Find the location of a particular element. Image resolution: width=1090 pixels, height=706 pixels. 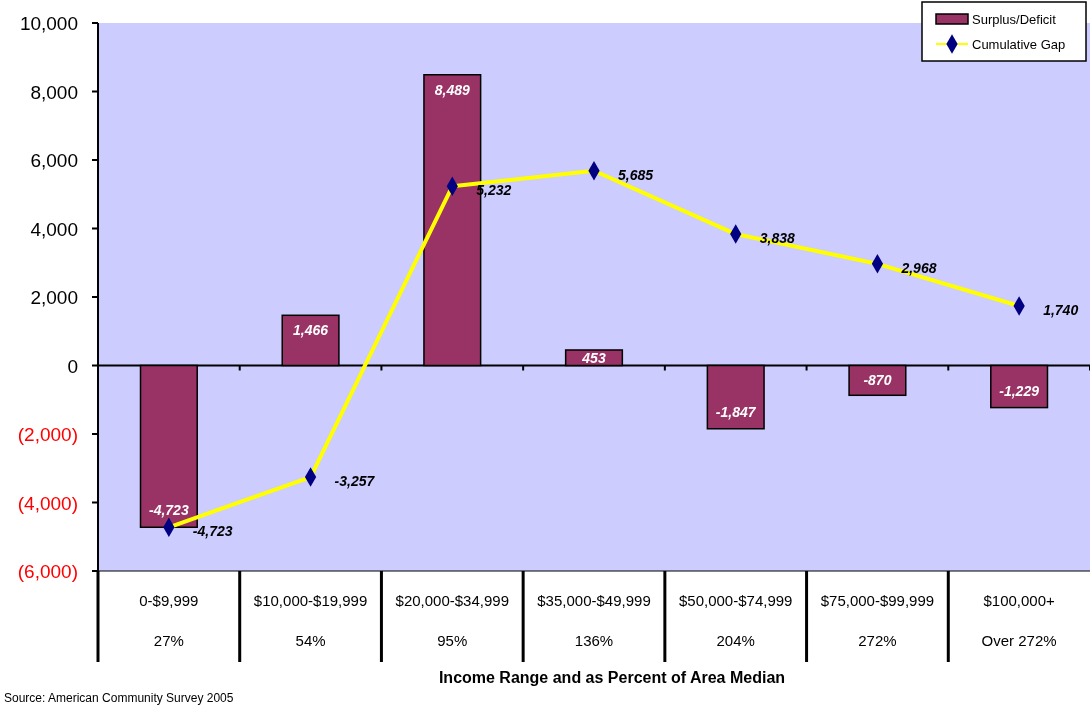

category-label: $20,000-$34,999 95% is located at coordinates (452, 620).